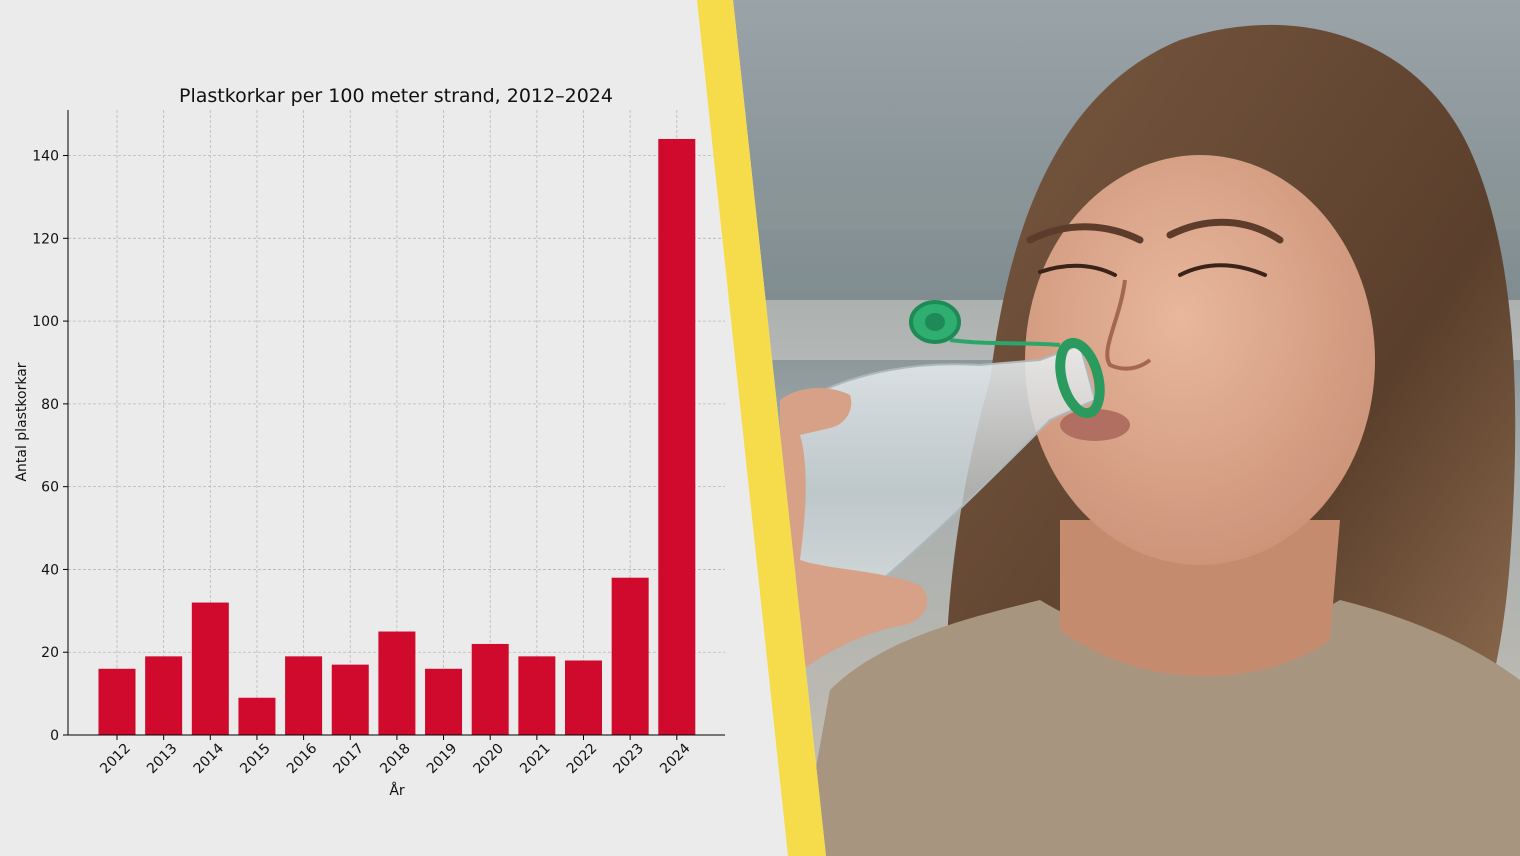  What do you see at coordinates (22, 421) in the screenshot?
I see `y-axis-label: Antal plastkorkar` at bounding box center [22, 421].